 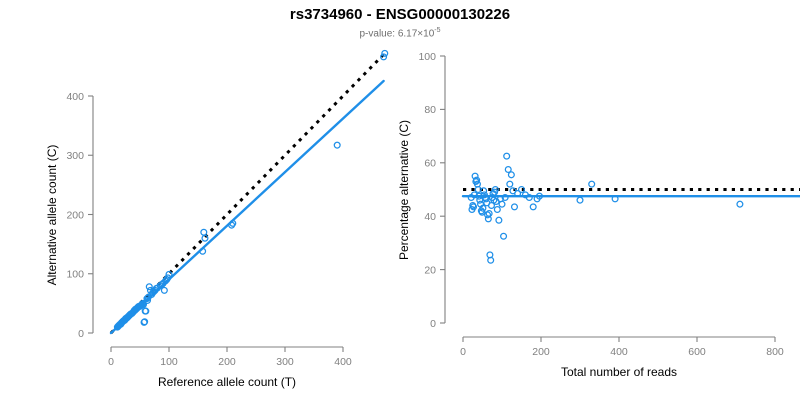 What do you see at coordinates (169, 362) in the screenshot?
I see `left-x-tick-label: 100` at bounding box center [169, 362].